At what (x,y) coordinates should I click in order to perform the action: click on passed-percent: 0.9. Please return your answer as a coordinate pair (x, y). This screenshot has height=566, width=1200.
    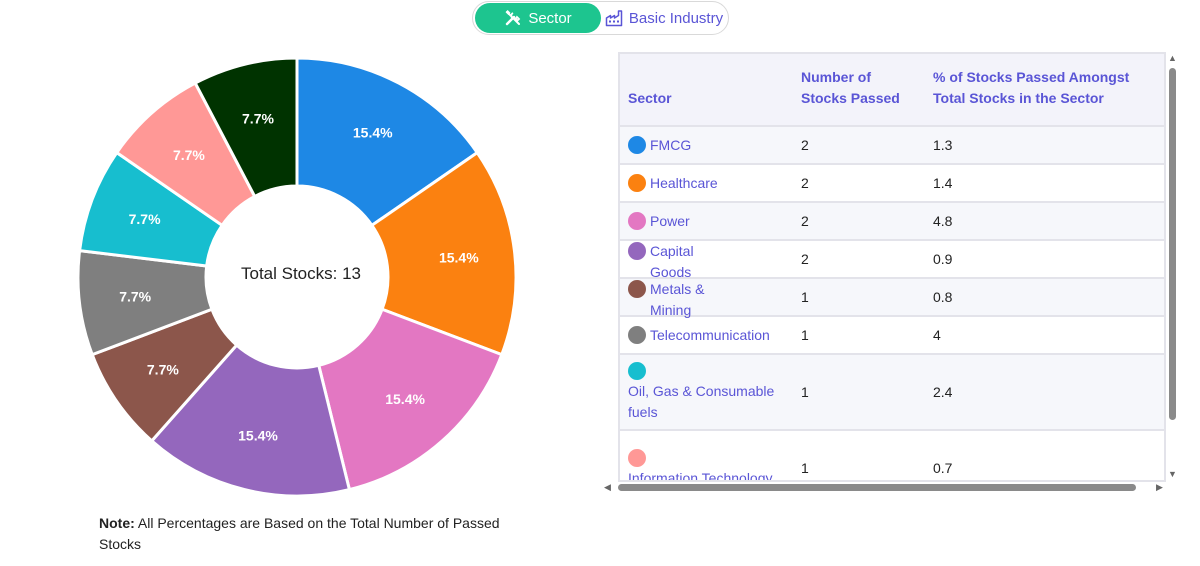
    Looking at the image, I should click on (1044, 259).